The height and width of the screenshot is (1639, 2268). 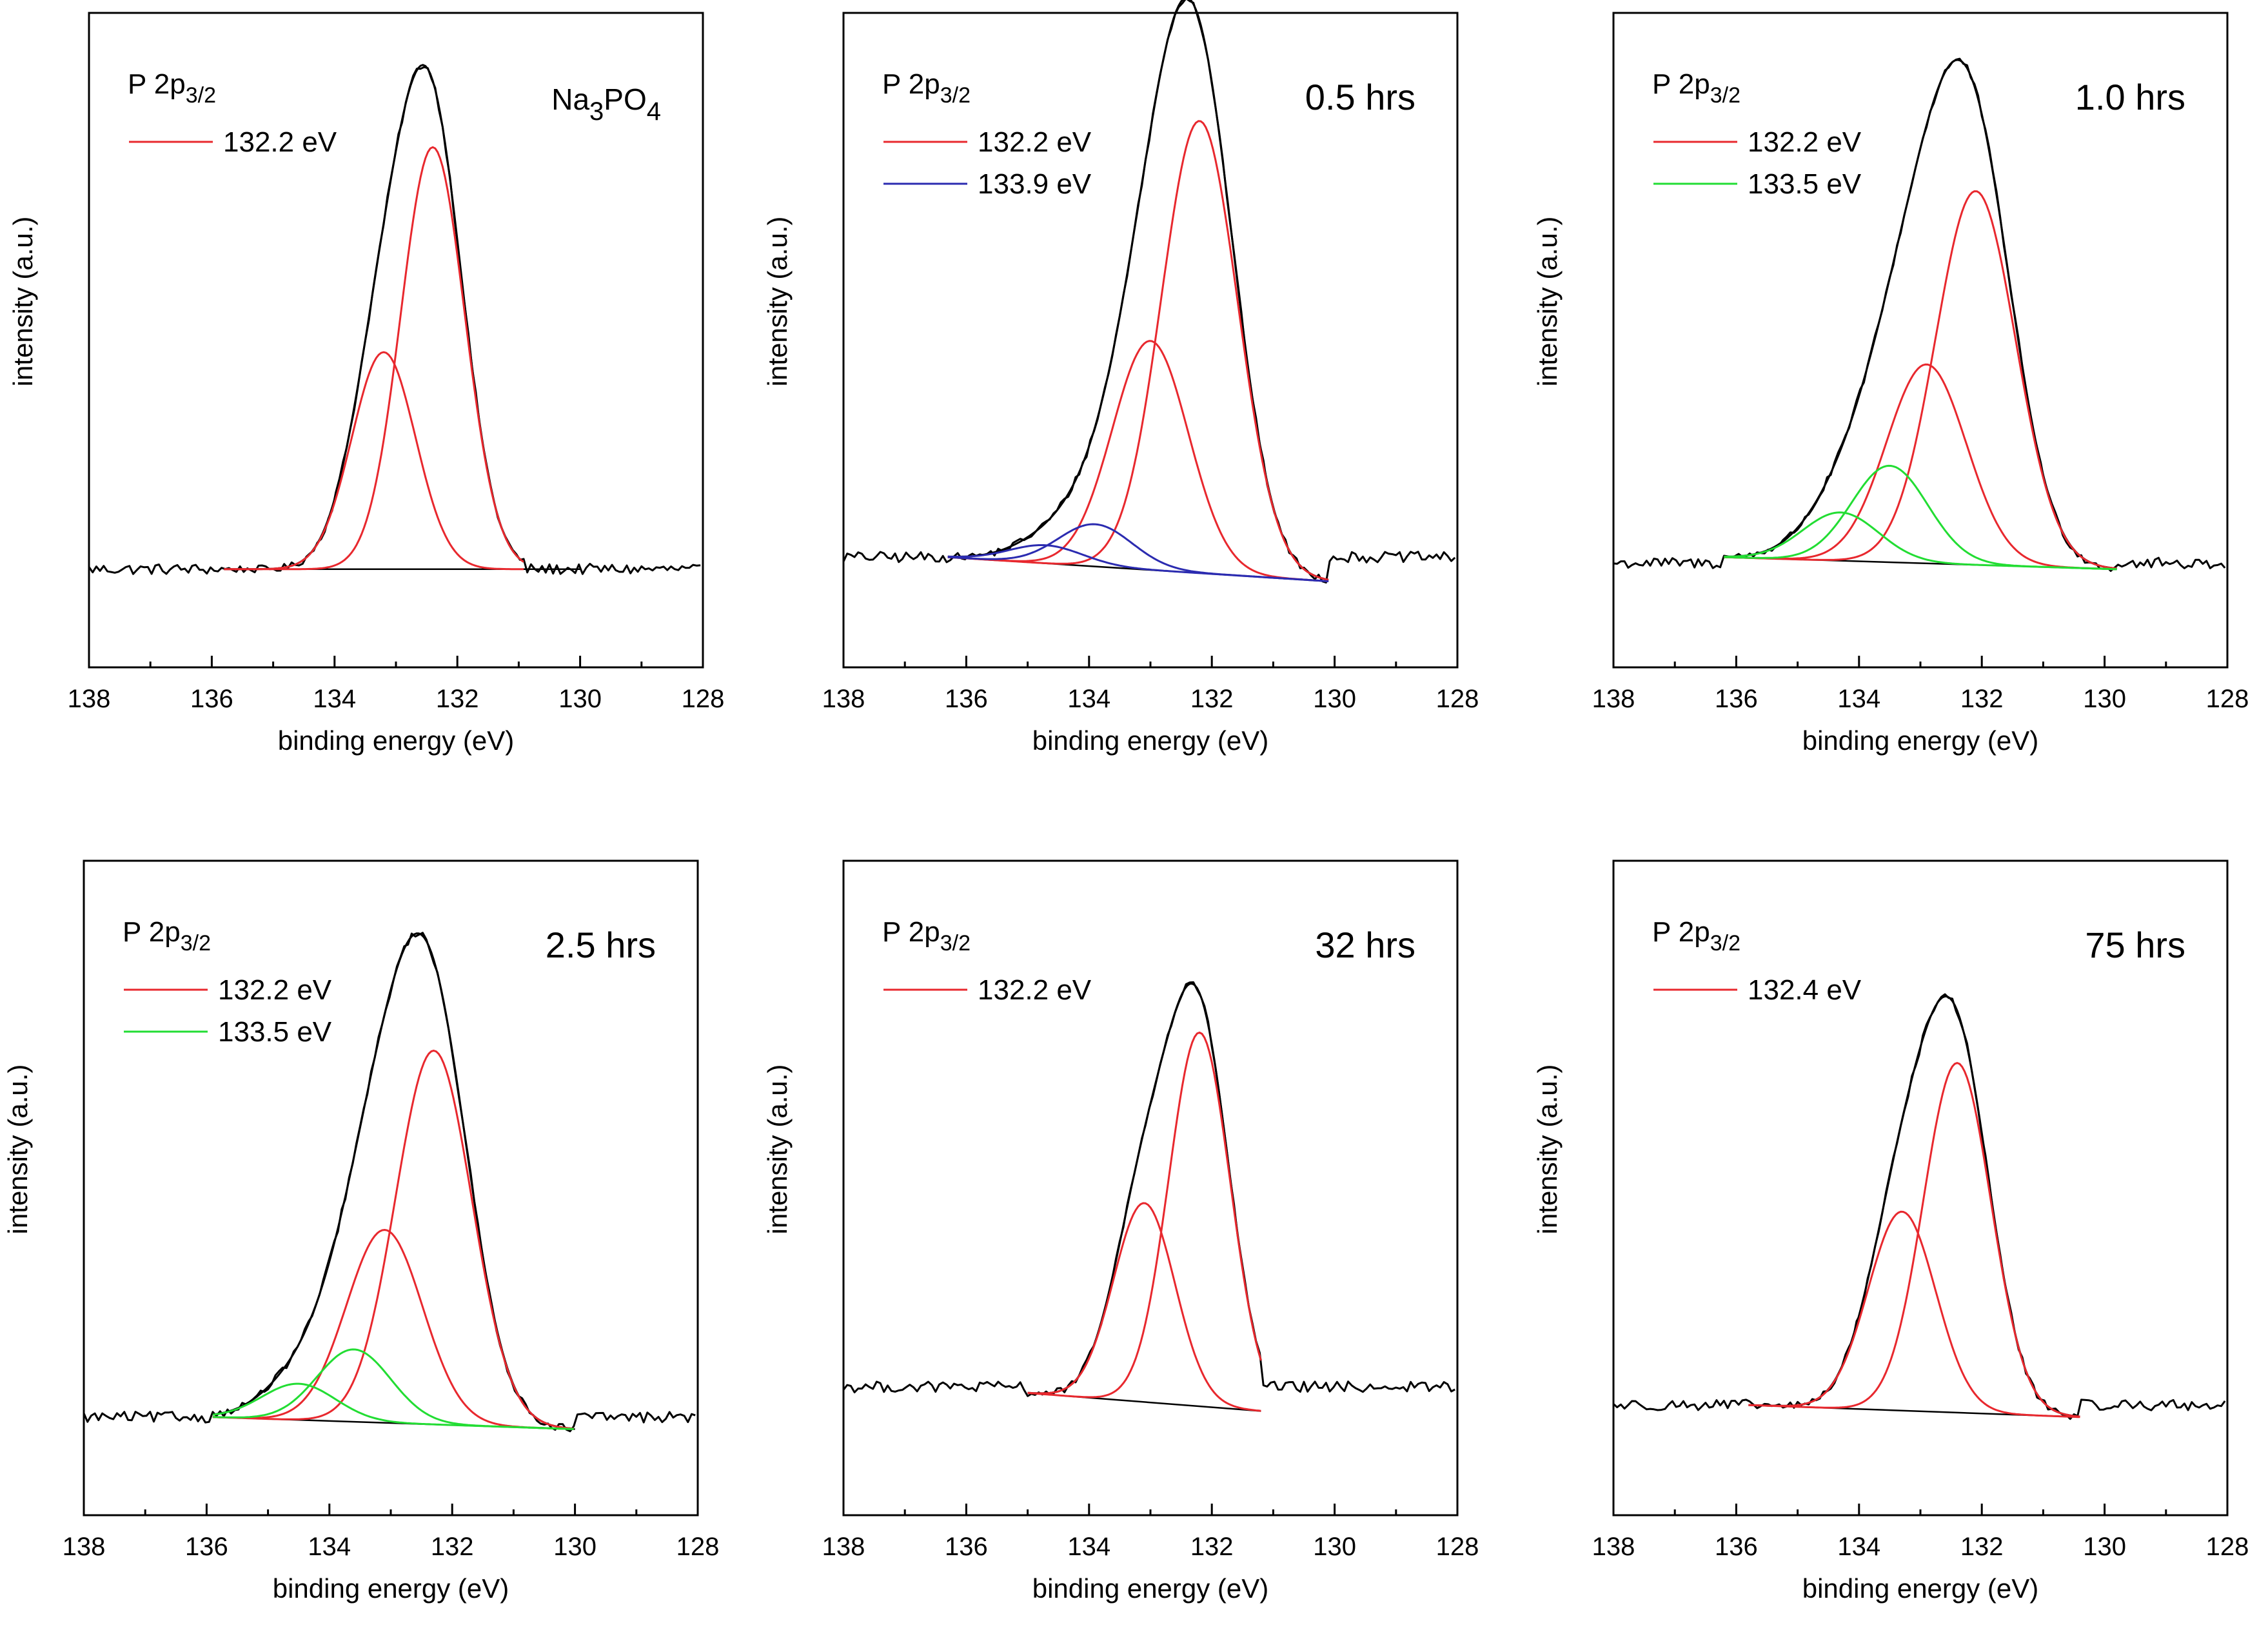 I want to click on panel-label: 1.0 hrs, so click(x=2130, y=97).